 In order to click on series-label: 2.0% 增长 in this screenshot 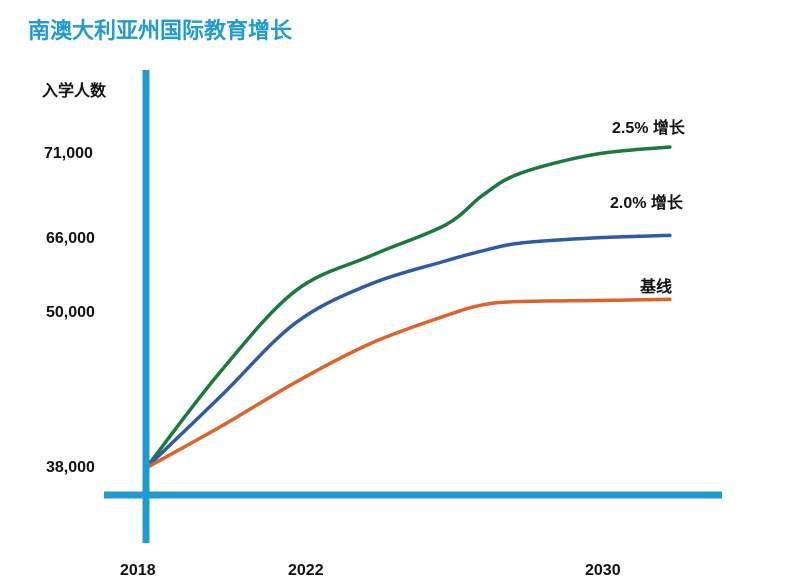, I will do `click(647, 202)`.